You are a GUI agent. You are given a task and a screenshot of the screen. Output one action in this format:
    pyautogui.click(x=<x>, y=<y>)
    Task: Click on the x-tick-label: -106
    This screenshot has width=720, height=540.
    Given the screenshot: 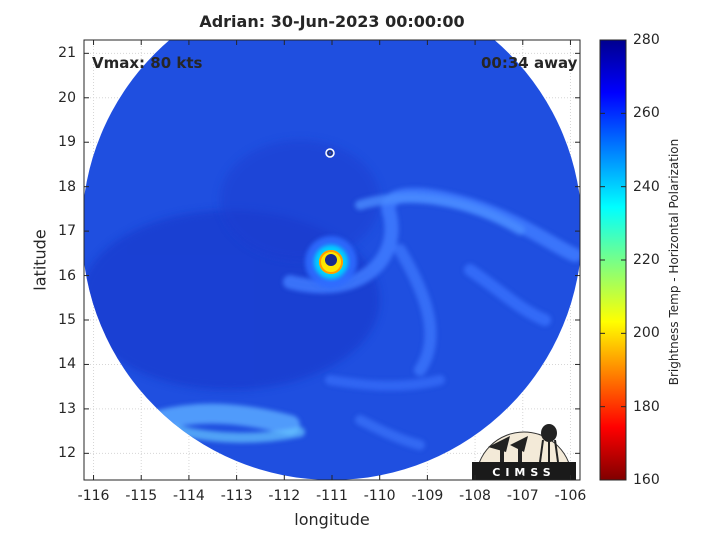 What is the action you would take?
    pyautogui.click(x=570, y=496)
    